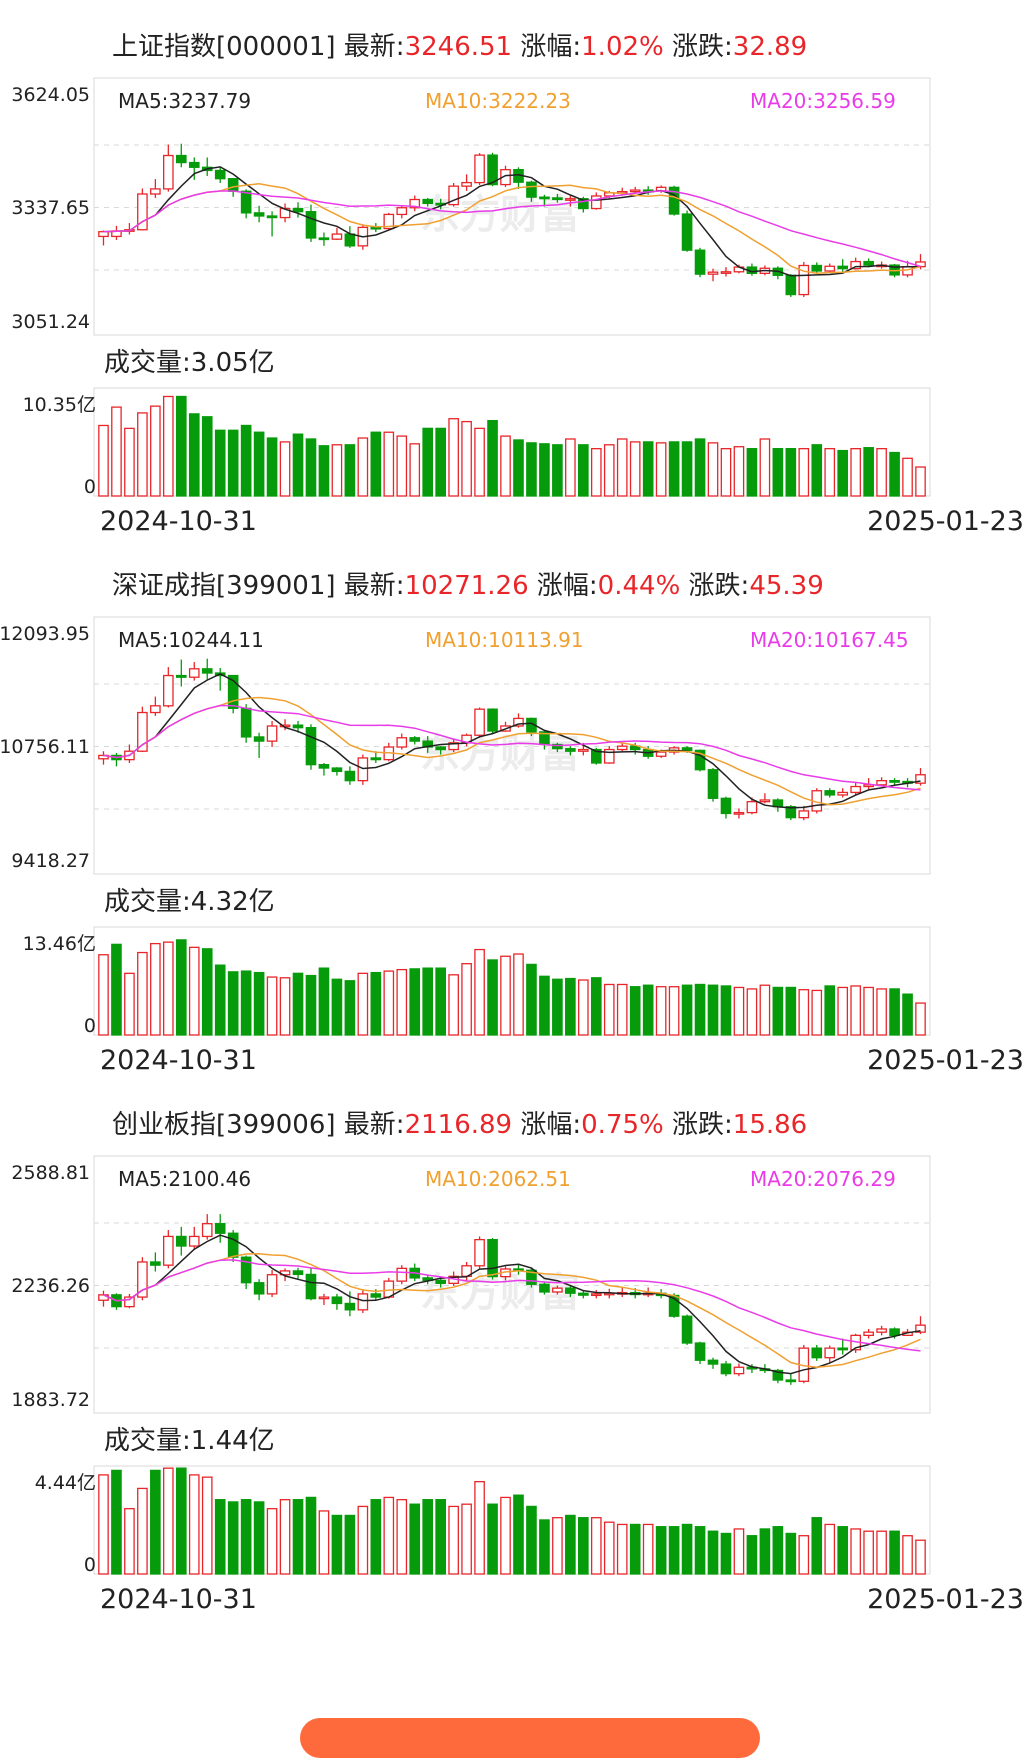  What do you see at coordinates (504, 640) in the screenshot?
I see `ma10-label: MA10:10113.91` at bounding box center [504, 640].